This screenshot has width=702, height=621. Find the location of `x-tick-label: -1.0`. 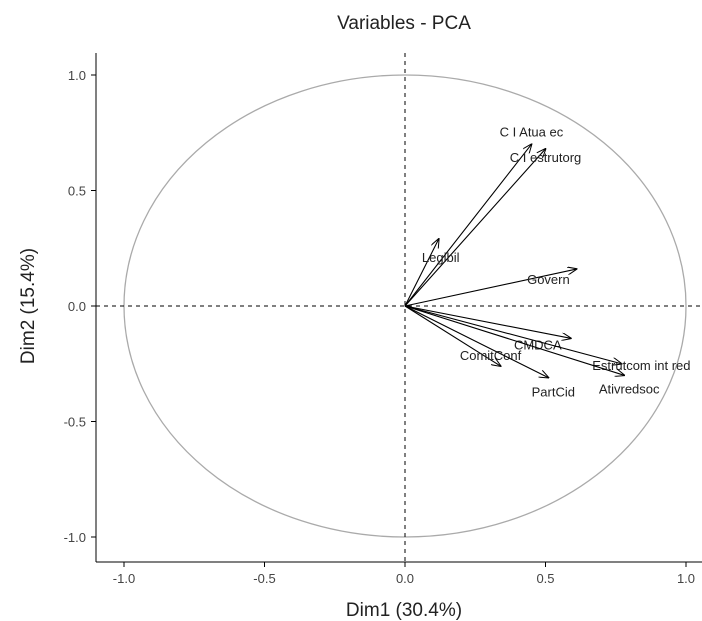

x-tick-label: -1.0 is located at coordinates (124, 578).